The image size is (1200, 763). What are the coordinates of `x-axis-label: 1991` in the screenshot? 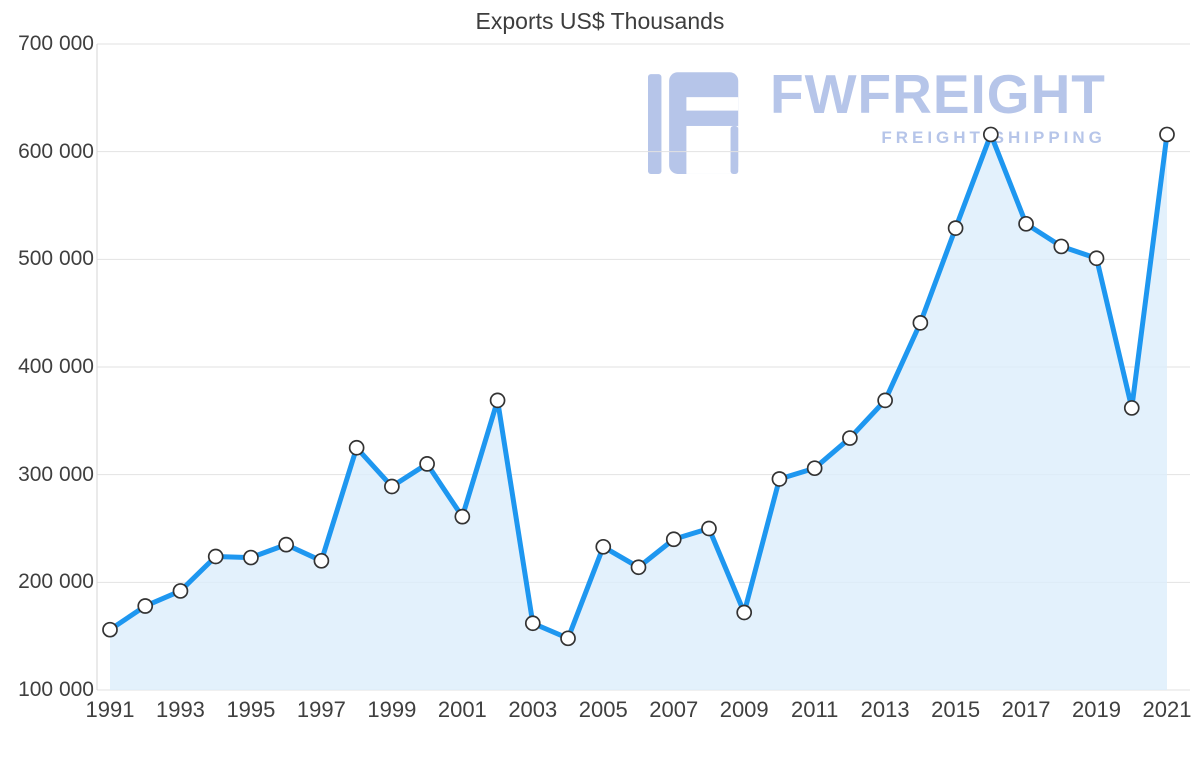 It's located at (110, 709).